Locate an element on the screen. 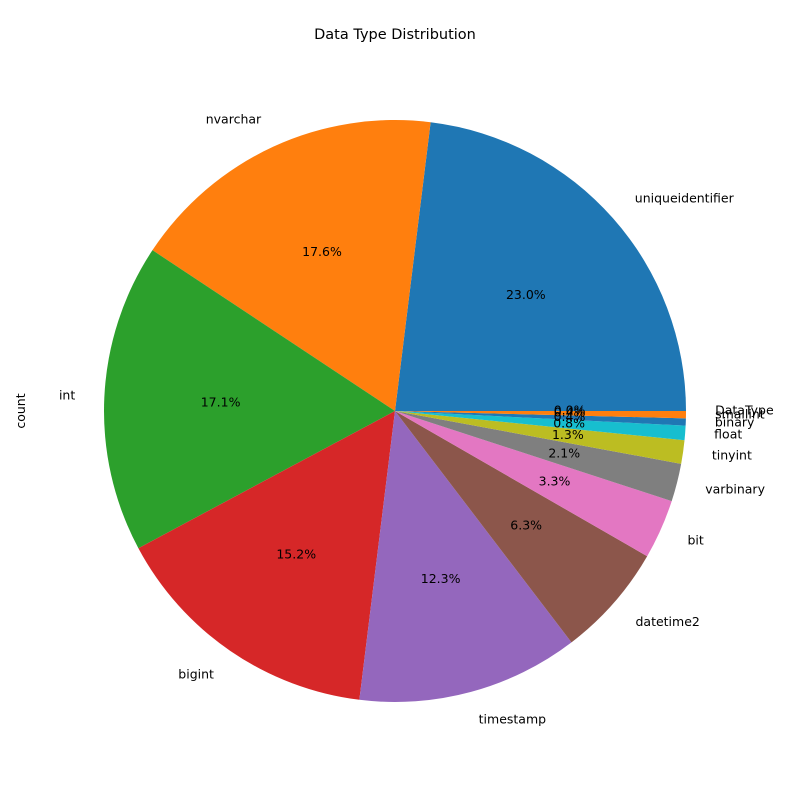 Image resolution: width=800 pixels, height=800 pixels. y-axis-label: count is located at coordinates (20, 410).